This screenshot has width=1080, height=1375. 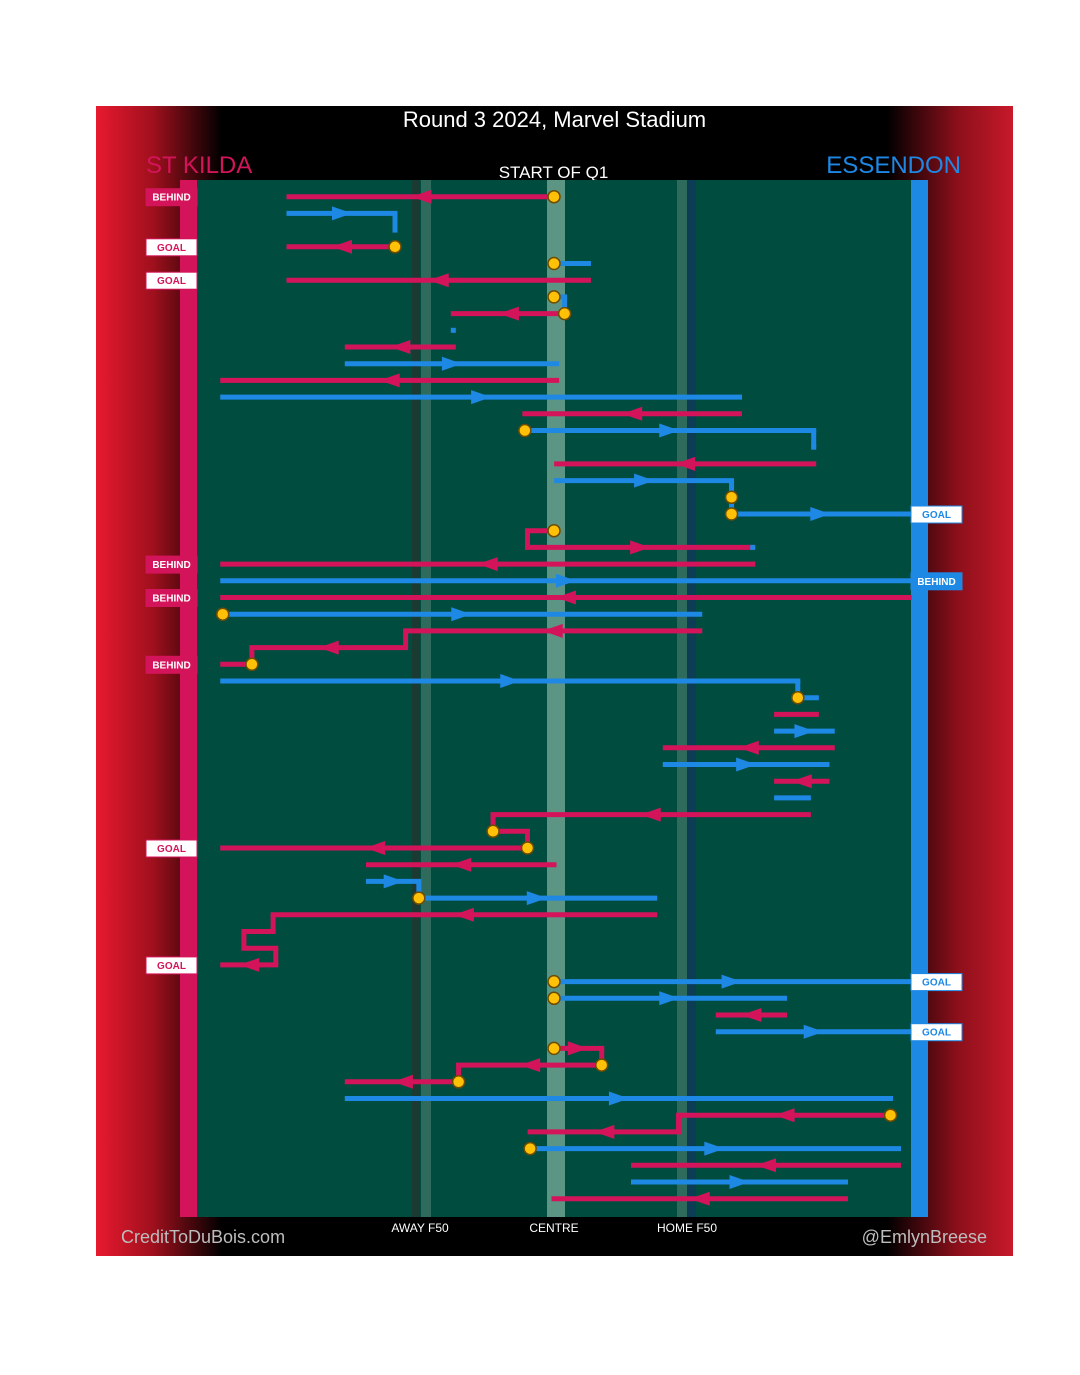 What do you see at coordinates (893, 165) in the screenshot?
I see `team-label-essendon: ESSENDON` at bounding box center [893, 165].